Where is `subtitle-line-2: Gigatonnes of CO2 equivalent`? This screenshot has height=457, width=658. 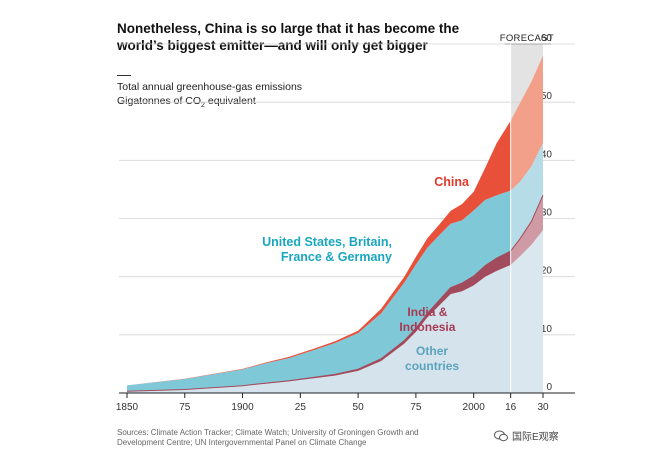
subtitle-line-2: Gigatonnes of CO2 equivalent is located at coordinates (209, 103).